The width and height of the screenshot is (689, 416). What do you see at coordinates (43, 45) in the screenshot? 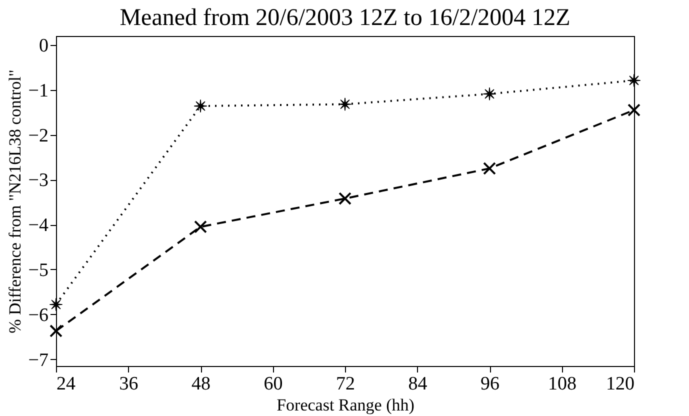
I see `y-tick-label: 0` at bounding box center [43, 45].